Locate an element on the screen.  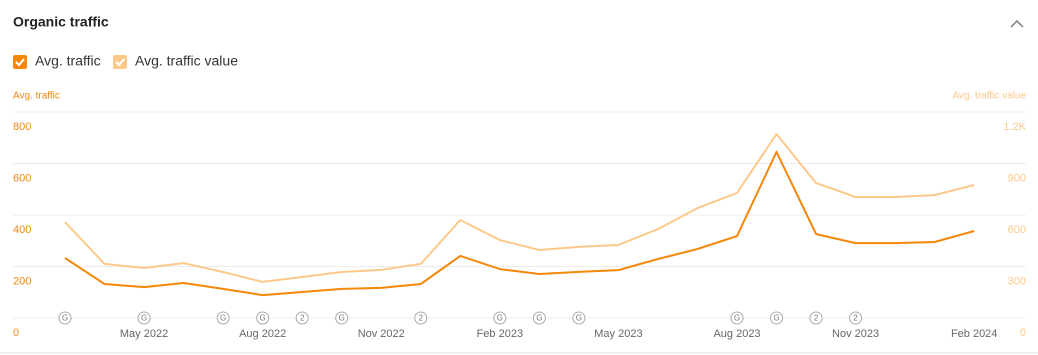
y-tick-label: 800 is located at coordinates (22, 127).